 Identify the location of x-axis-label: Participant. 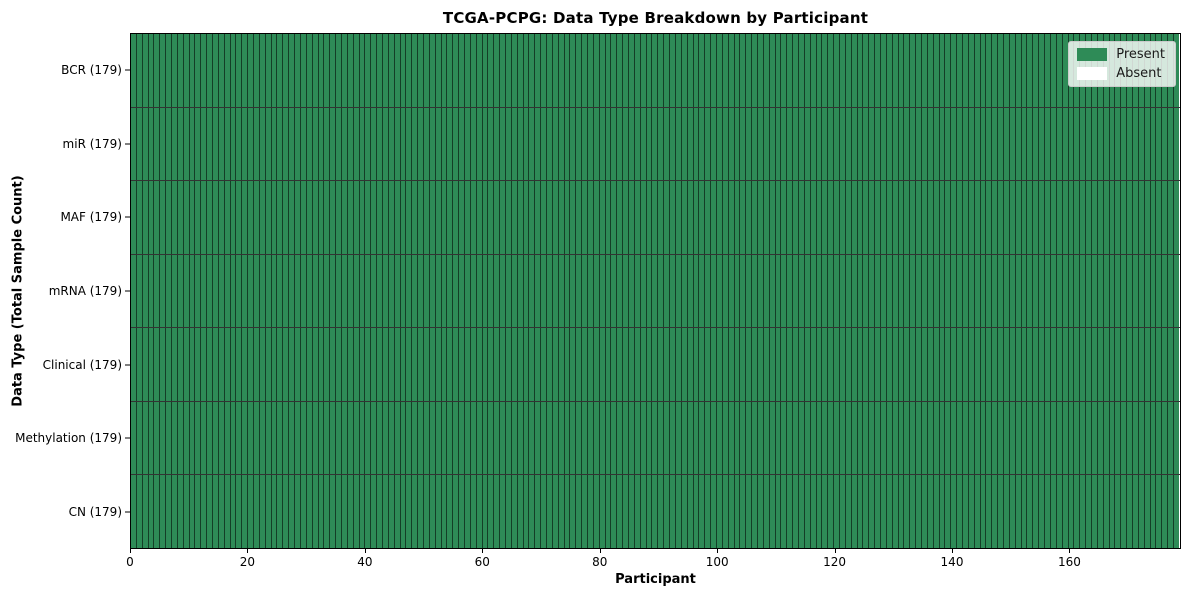
(655, 579).